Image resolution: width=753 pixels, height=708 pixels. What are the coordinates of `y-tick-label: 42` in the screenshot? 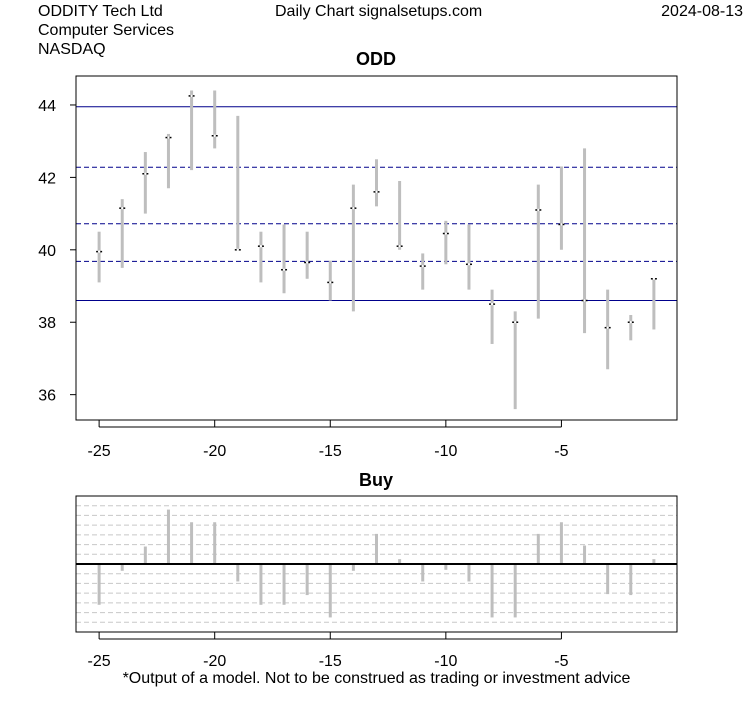 It's located at (47, 178).